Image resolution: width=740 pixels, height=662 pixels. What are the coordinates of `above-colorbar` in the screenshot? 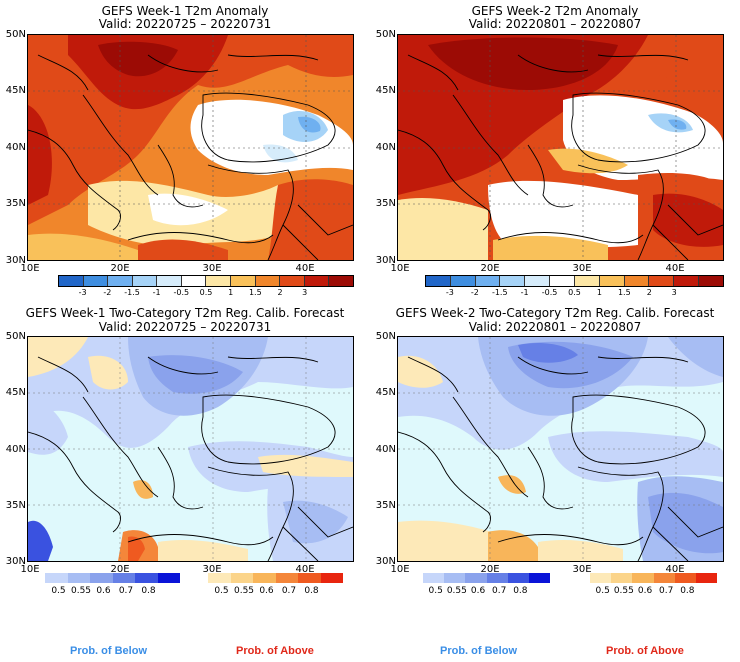 It's located at (275, 578).